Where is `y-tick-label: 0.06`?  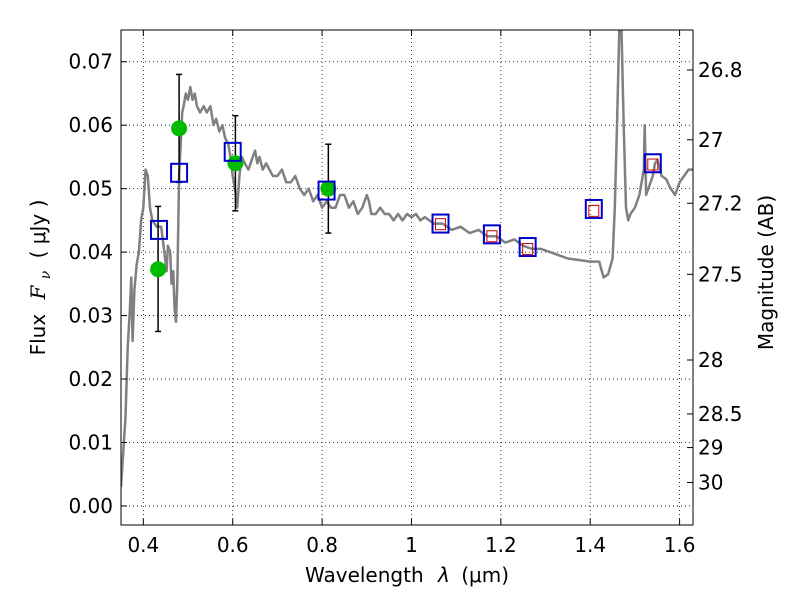 y-tick-label: 0.06 is located at coordinates (90, 125).